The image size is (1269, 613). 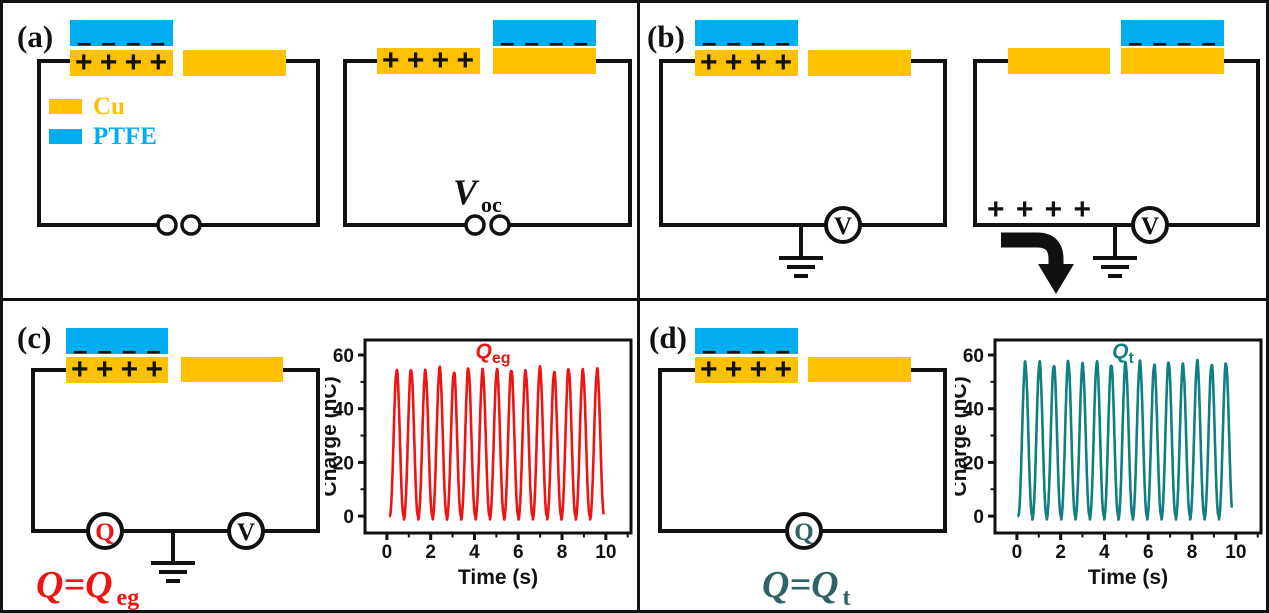 What do you see at coordinates (666, 36) in the screenshot?
I see `panel-b-label: (b)` at bounding box center [666, 36].